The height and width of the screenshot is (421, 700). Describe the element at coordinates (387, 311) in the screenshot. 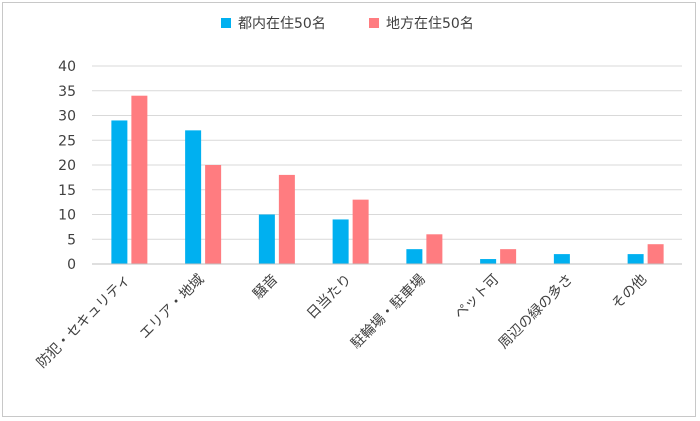

I see `category-label-4: 駐輪場・駐車場` at that location.